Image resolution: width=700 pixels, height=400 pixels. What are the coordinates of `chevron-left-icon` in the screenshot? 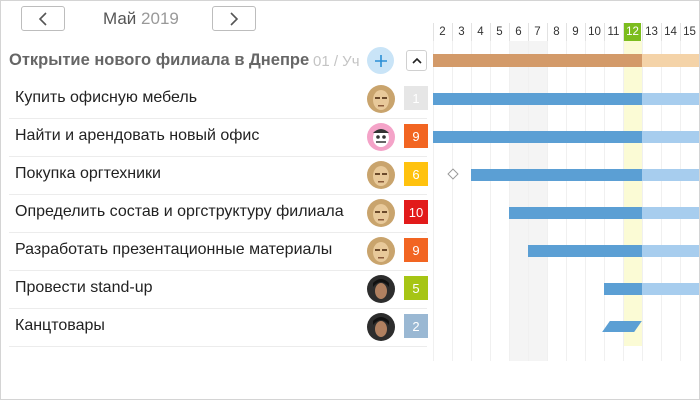 It's located at (42, 18).